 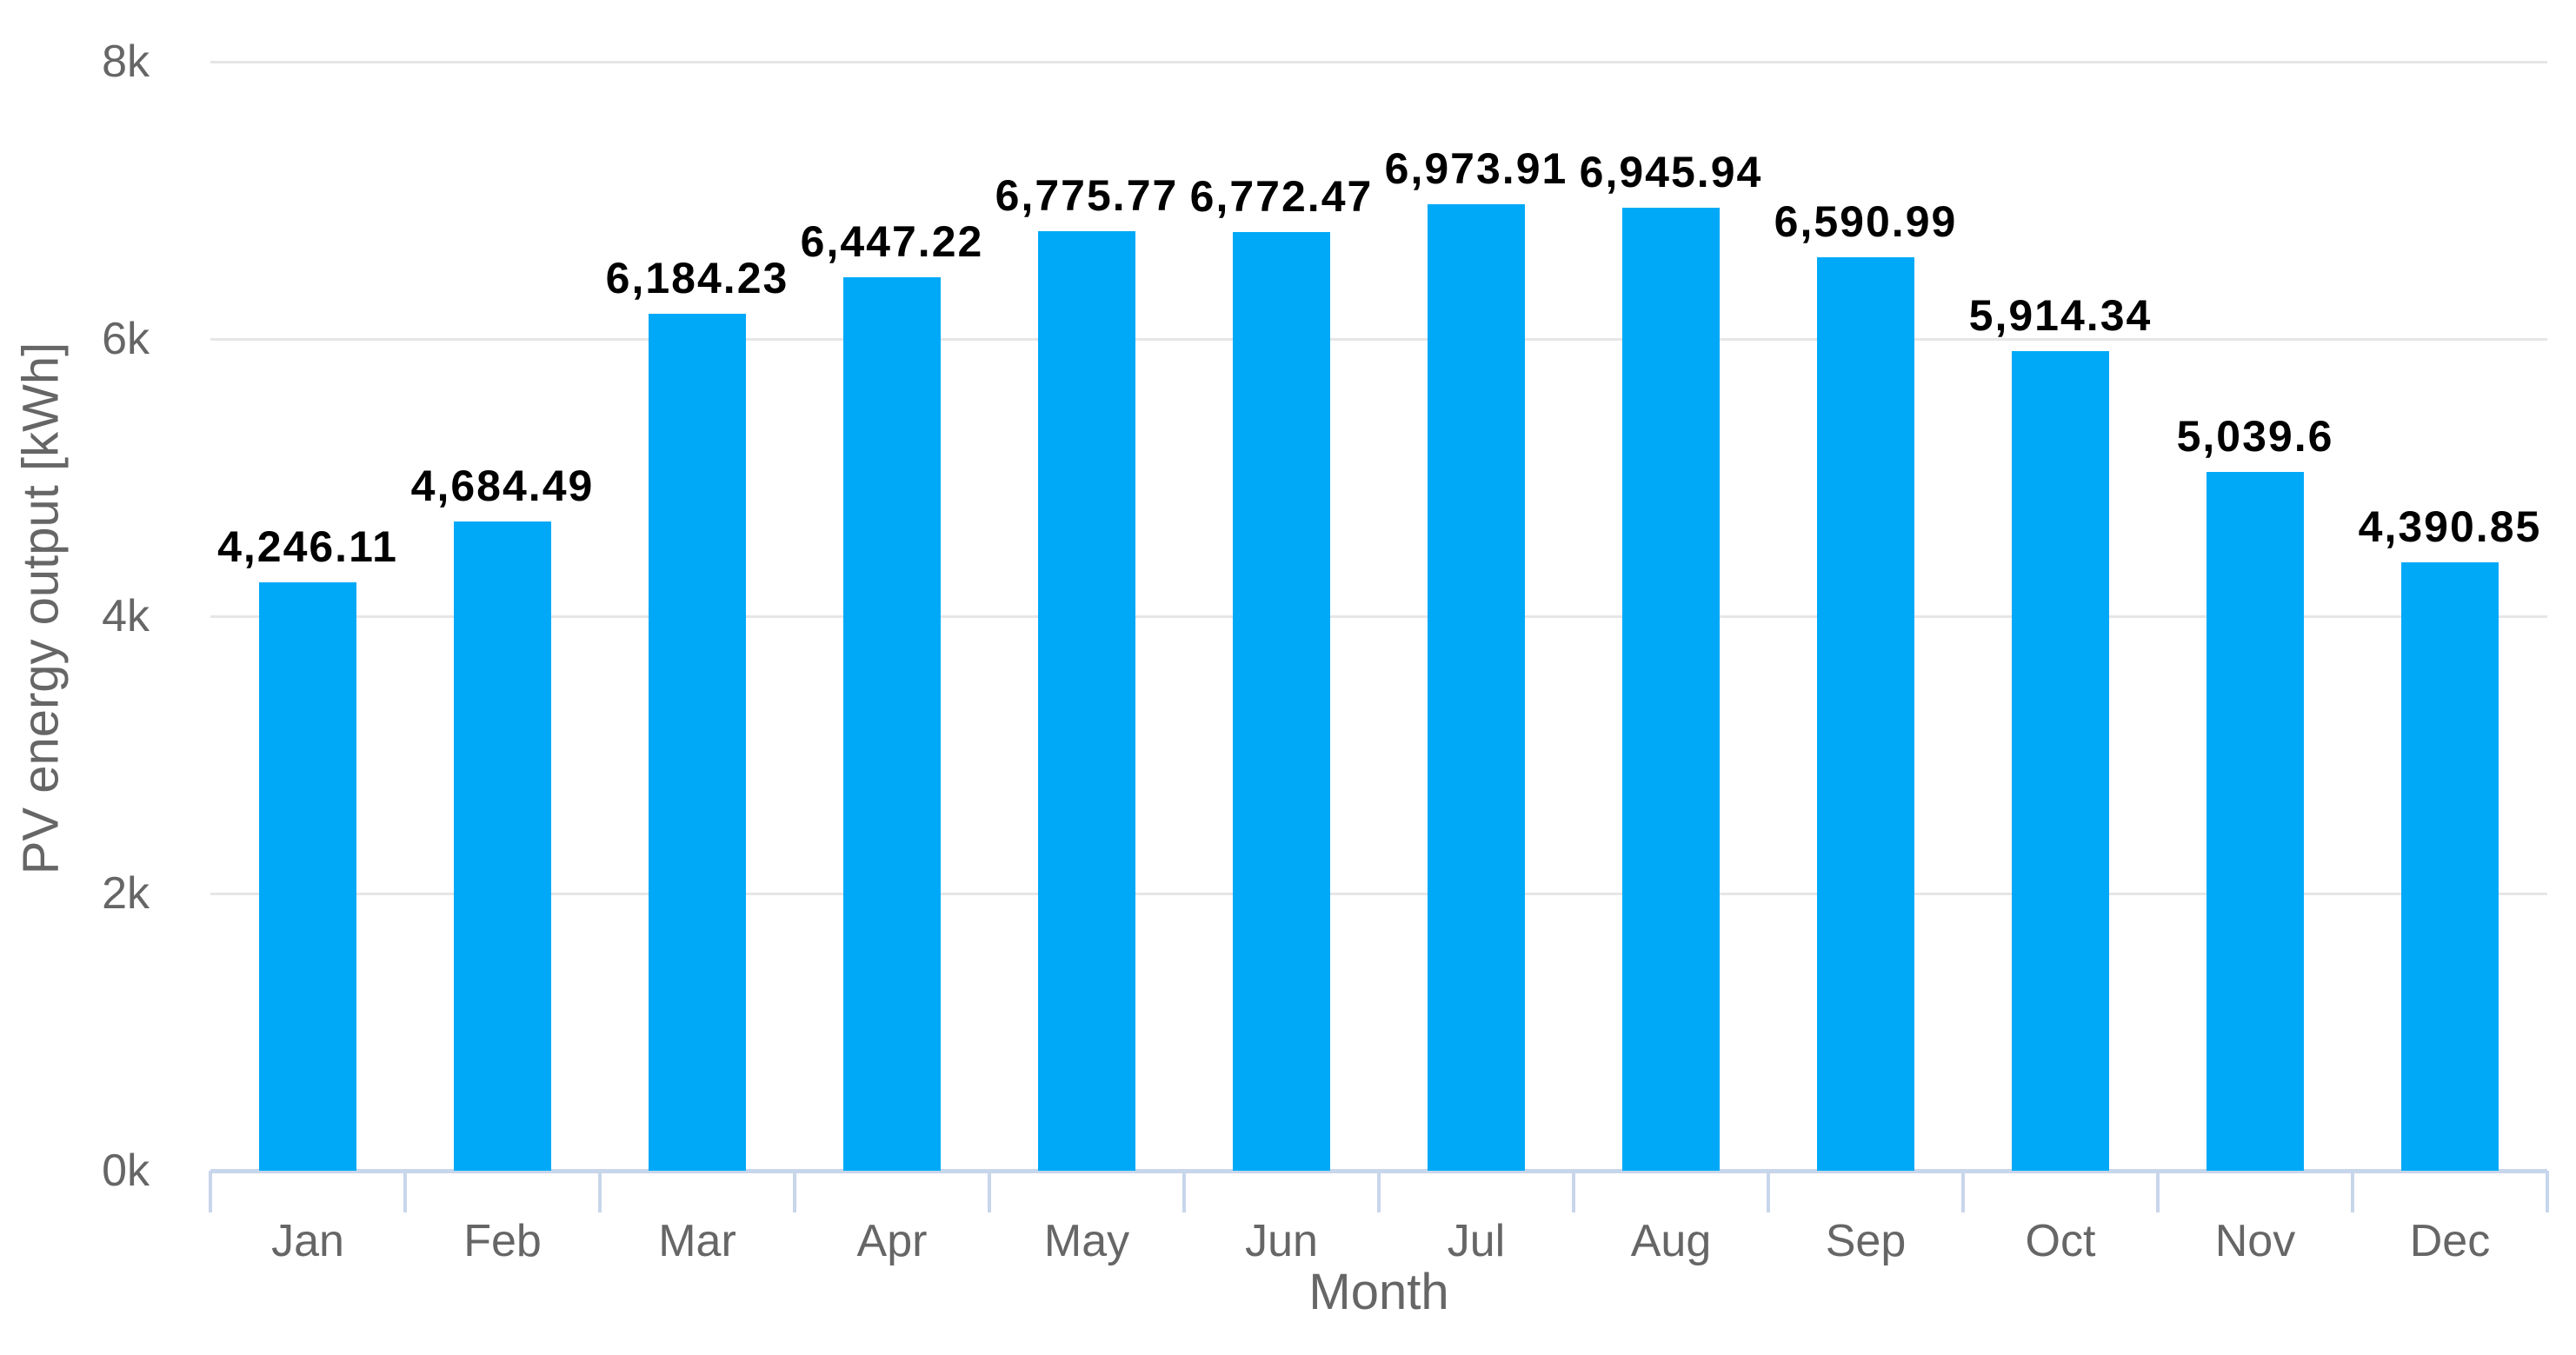 What do you see at coordinates (892, 1241) in the screenshot?
I see `x-tick-label-apr: Apr` at bounding box center [892, 1241].